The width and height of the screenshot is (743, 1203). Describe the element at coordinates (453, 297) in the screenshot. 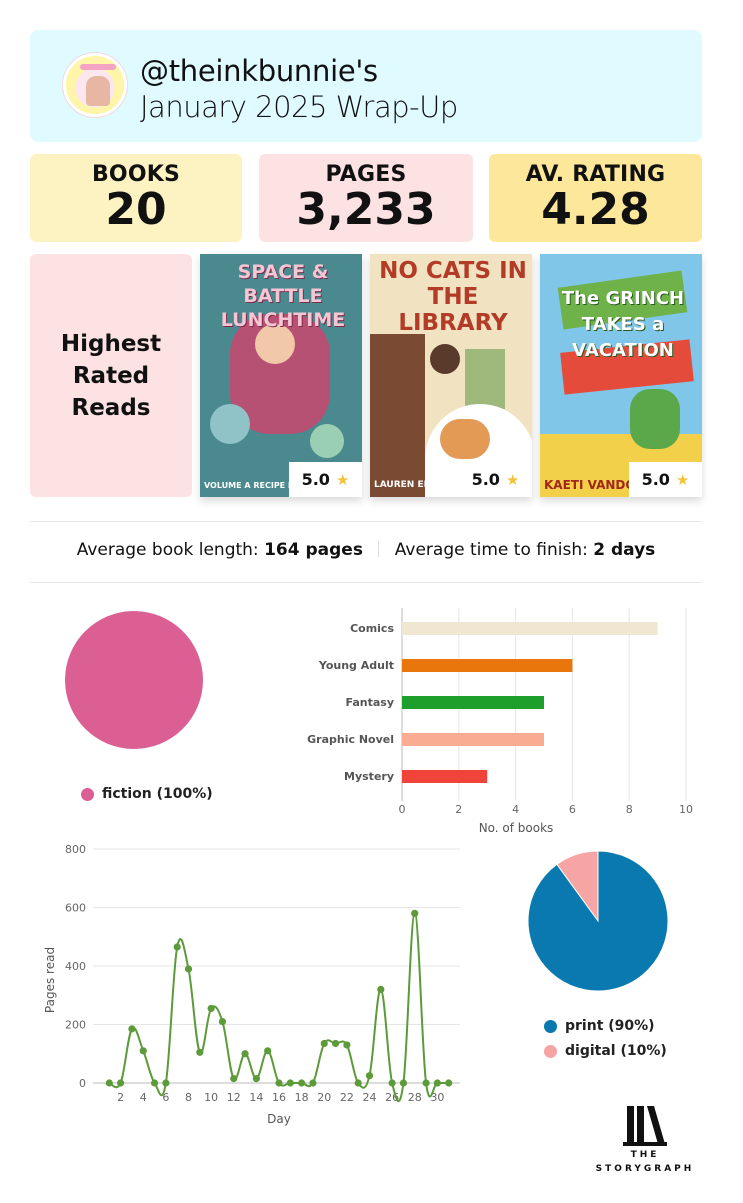

I see `book-cover-2-title: NO CATS IN THE LIBRARY` at that location.